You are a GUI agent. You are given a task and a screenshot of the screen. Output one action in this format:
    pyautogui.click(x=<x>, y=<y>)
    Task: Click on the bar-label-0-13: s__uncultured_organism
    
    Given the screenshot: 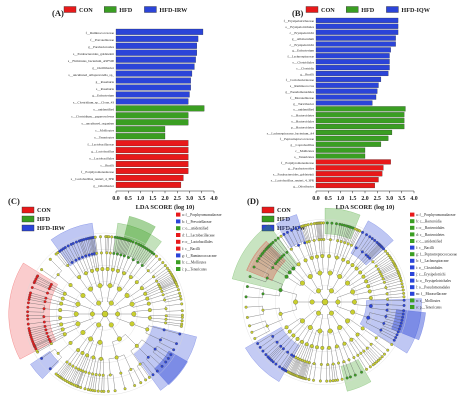 What is the action you would take?
    pyautogui.click(x=97, y=124)
    